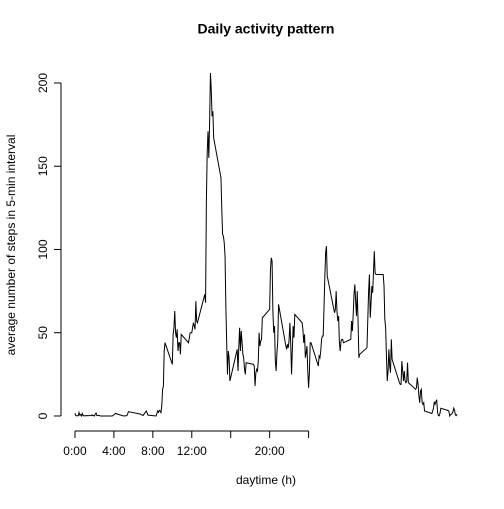 Image resolution: width=504 pixels, height=509 pixels. I want to click on x-tick-label: 20:00, so click(270, 451).